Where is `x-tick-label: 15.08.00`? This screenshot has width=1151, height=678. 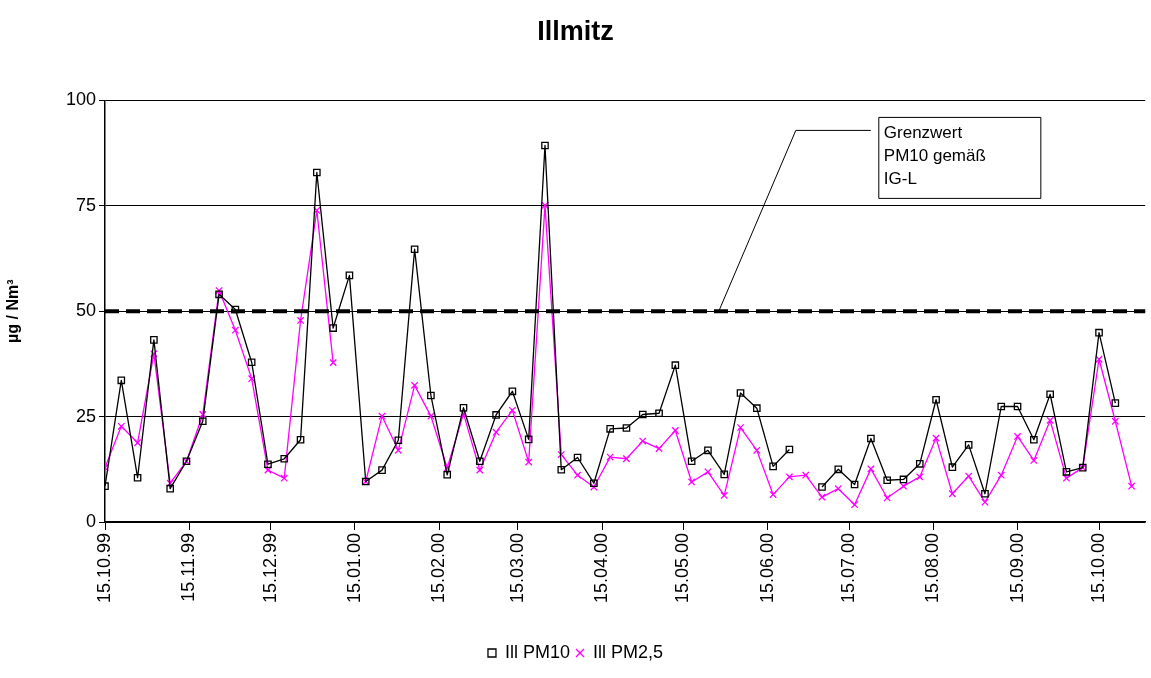 x-tick-label: 15.08.00 is located at coordinates (932, 568).